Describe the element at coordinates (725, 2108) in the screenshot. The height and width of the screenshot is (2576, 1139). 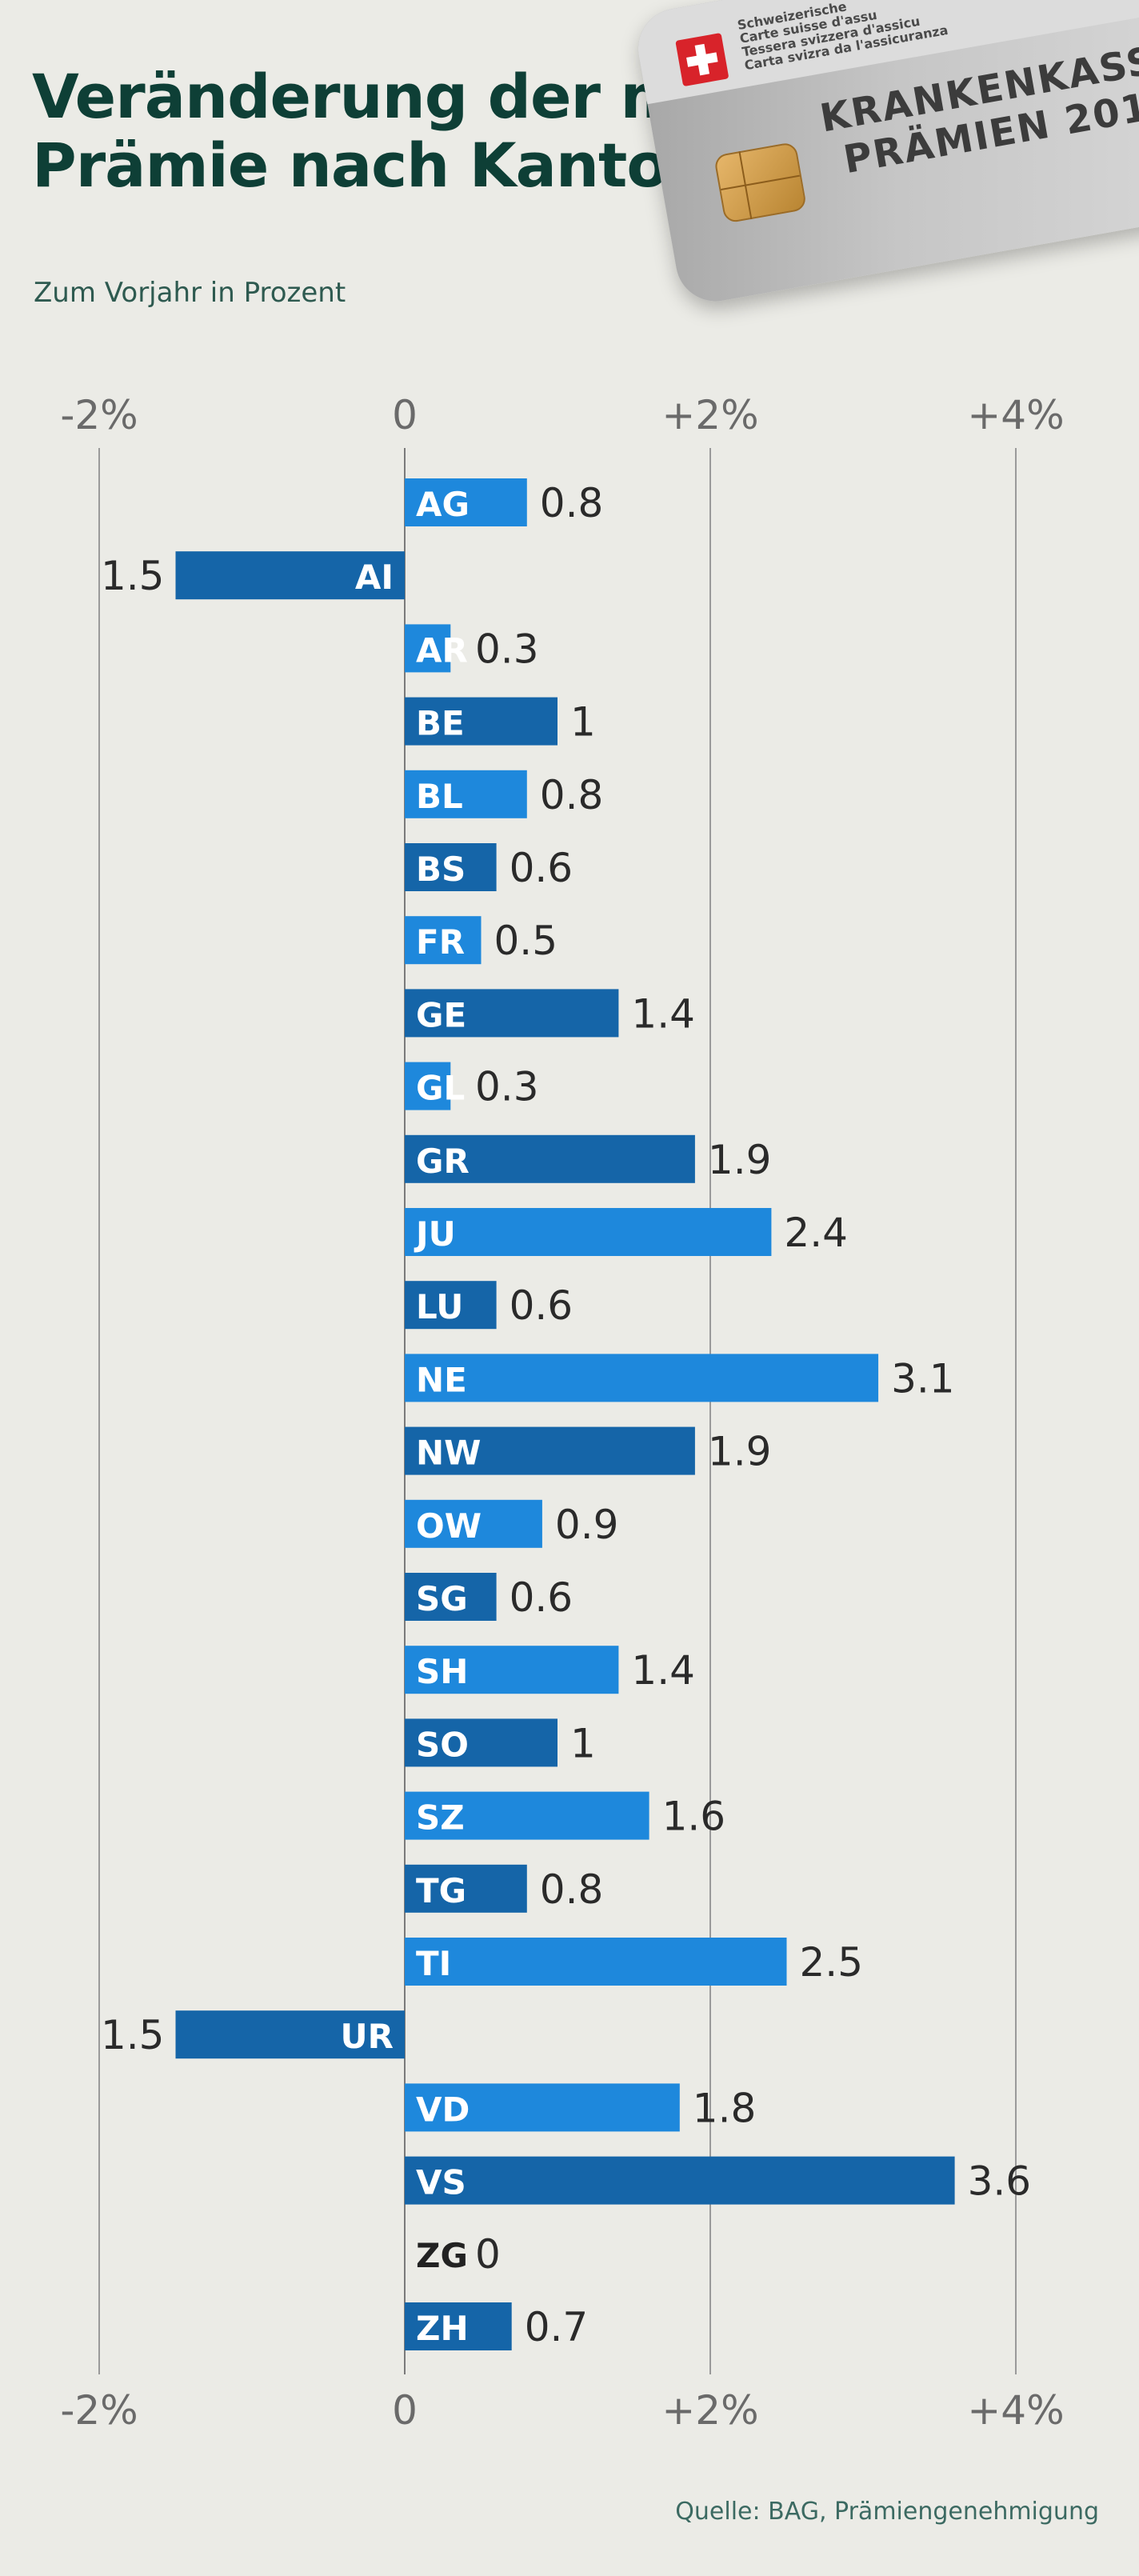
I see `bar-value-label: 1.8` at that location.